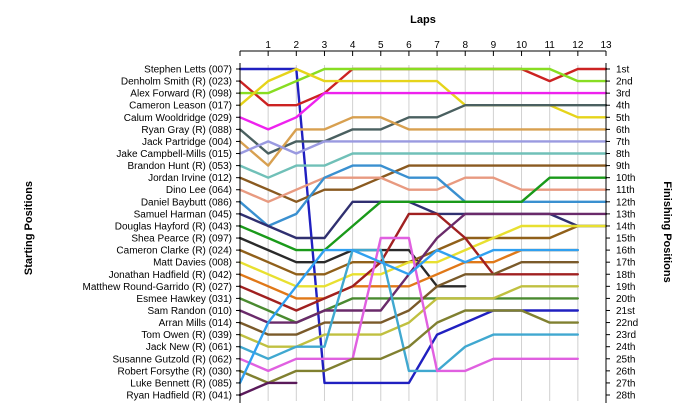  Describe the element at coordinates (667, 231) in the screenshot. I see `y-axis-title-right: Finishing Positions` at that location.